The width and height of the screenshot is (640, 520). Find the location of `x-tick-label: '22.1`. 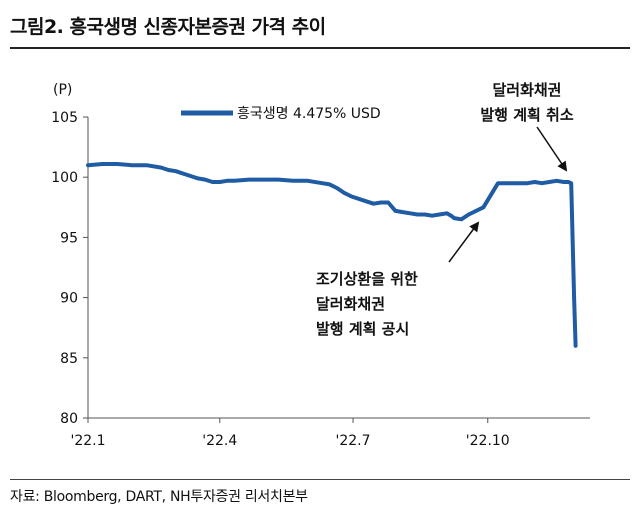

x-tick-label: '22.1 is located at coordinates (87, 441).